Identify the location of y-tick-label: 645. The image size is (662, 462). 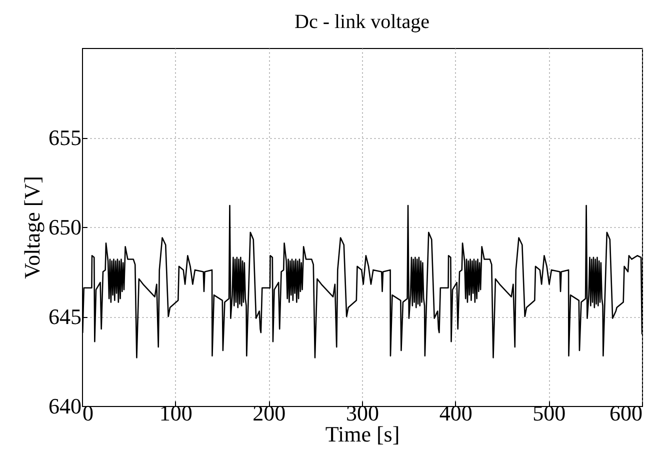
(65, 316).